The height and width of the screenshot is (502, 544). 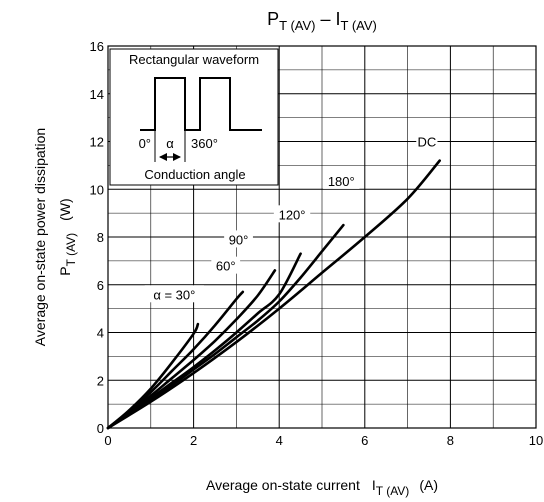 I want to click on alpha-arrowhead-right, so click(x=177, y=157).